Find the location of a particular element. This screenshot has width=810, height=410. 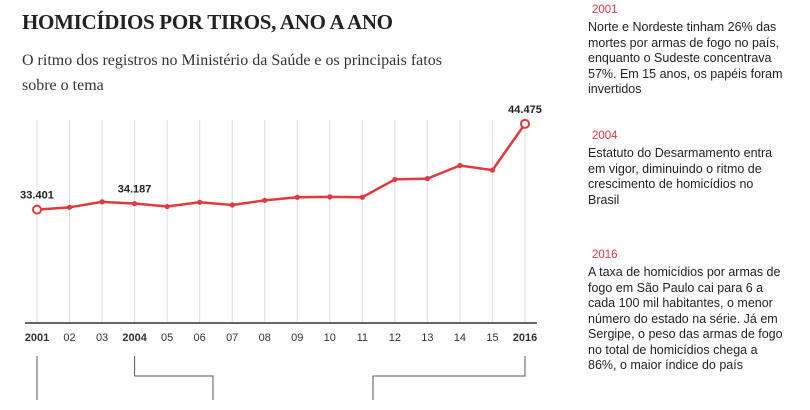

x-tick-label: 08 is located at coordinates (265, 338).